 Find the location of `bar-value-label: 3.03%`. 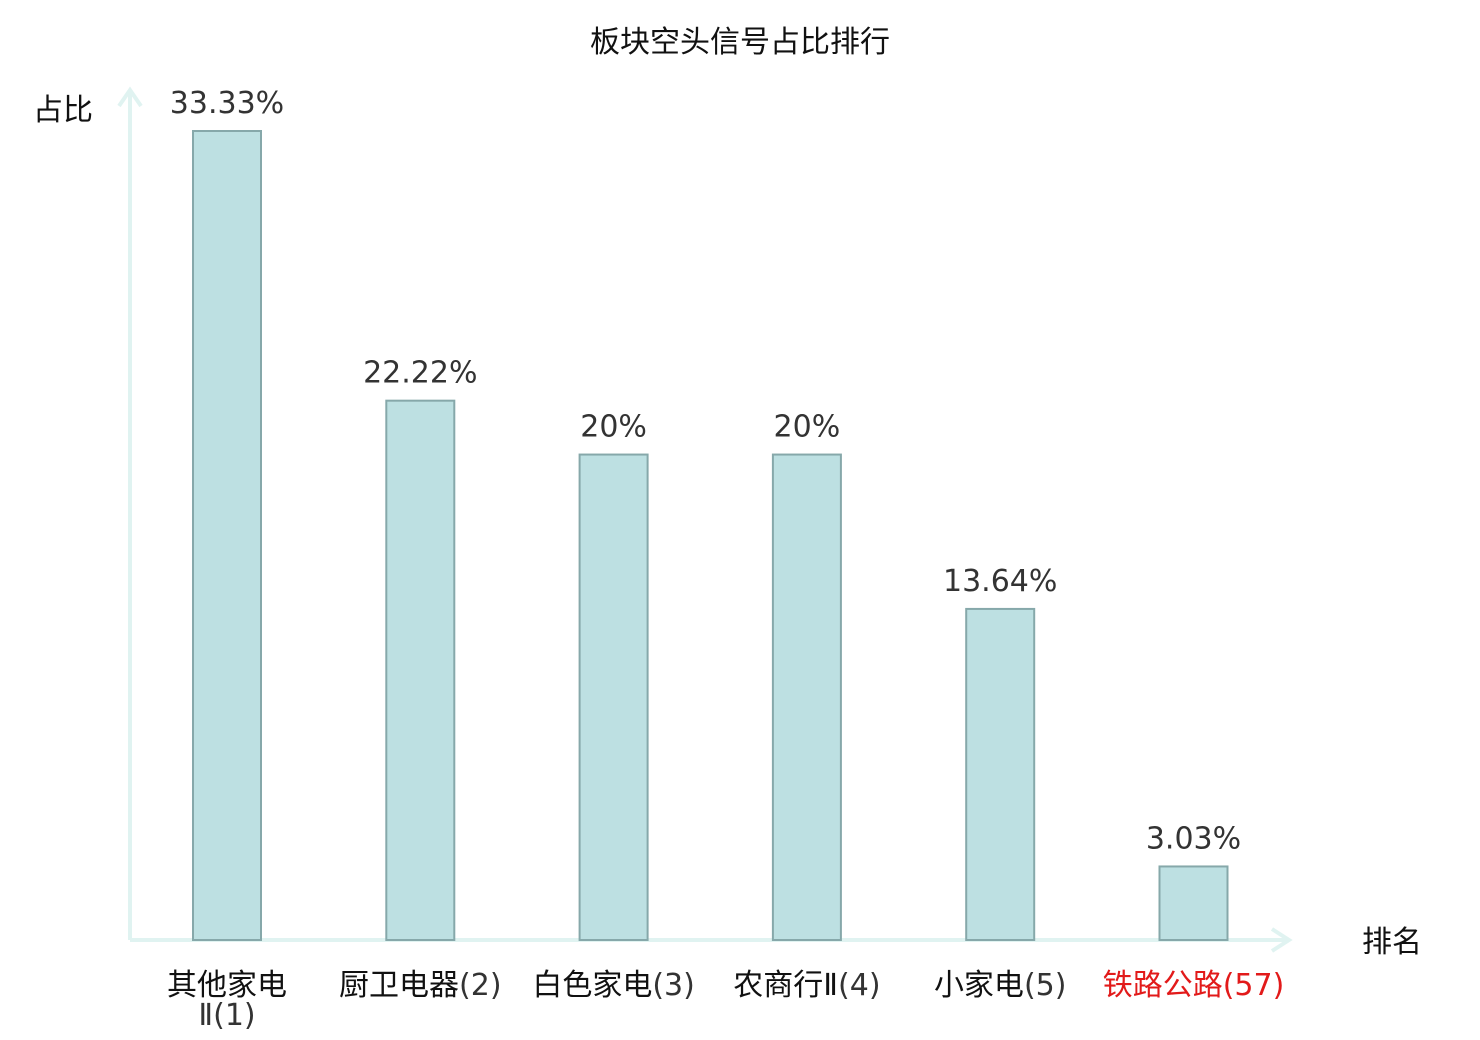

bar-value-label: 3.03% is located at coordinates (1193, 838).